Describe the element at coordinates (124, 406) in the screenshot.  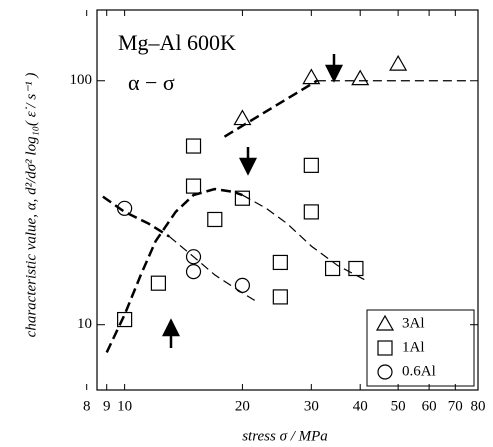
I see `x-tick-label: 10` at that location.